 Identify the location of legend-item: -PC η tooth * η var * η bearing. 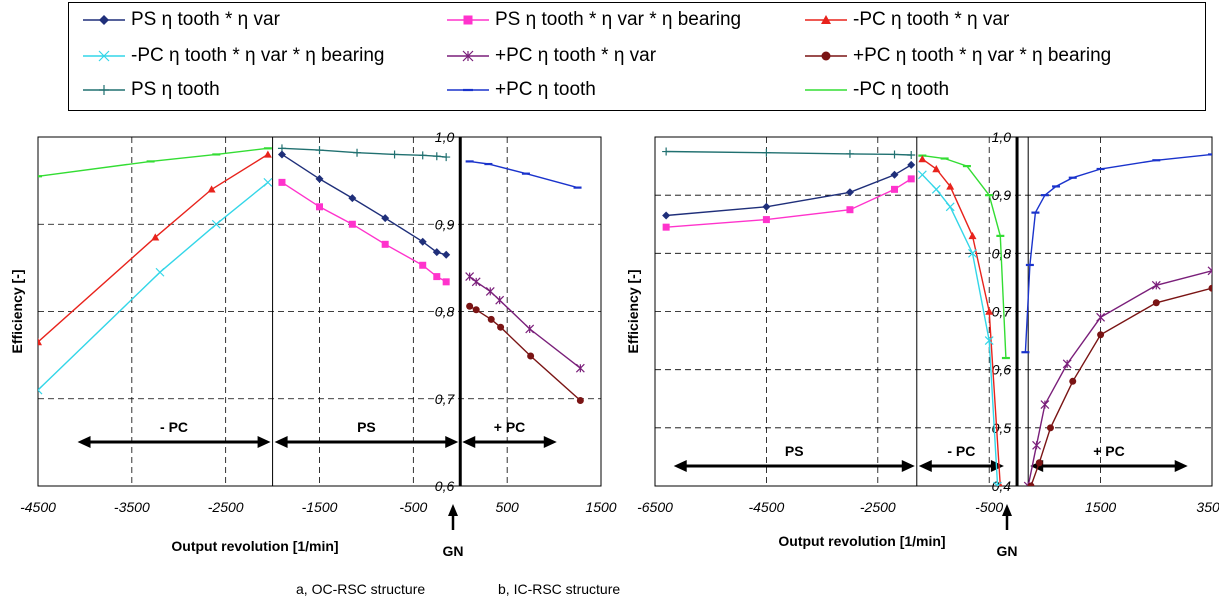
(232, 56).